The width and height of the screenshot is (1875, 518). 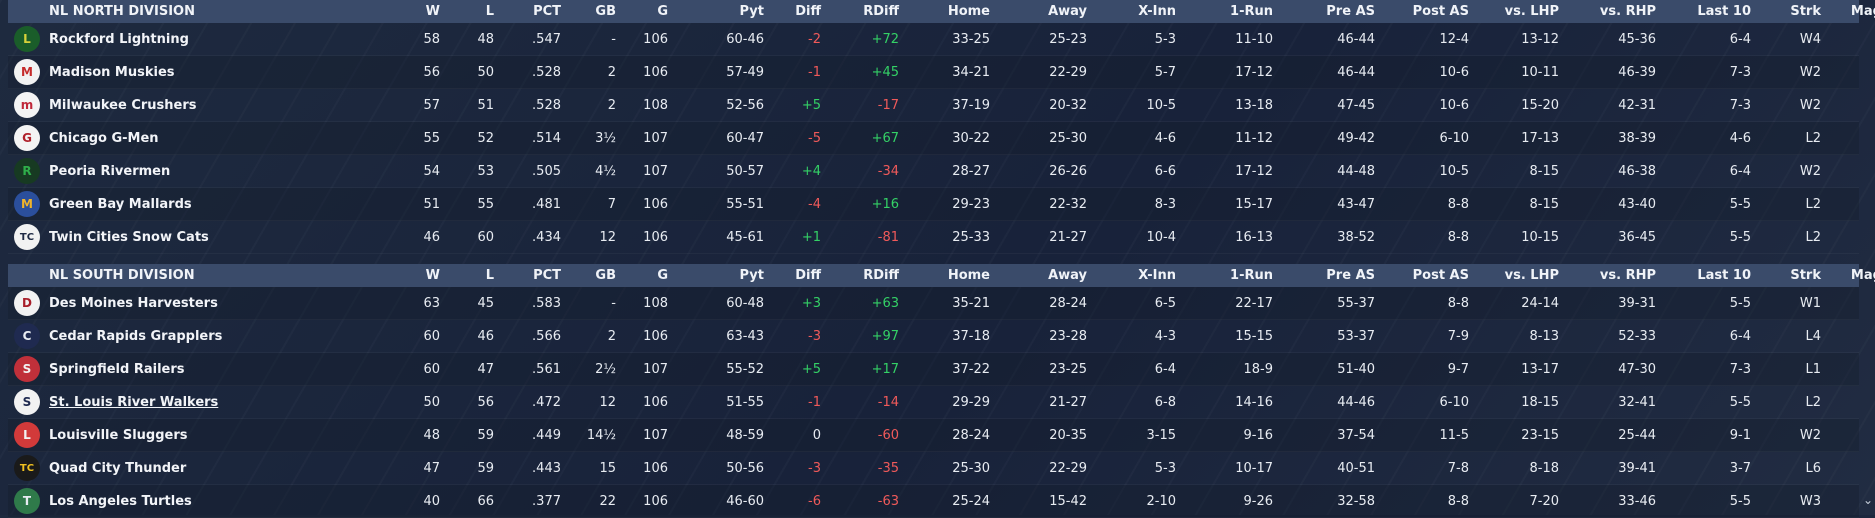 What do you see at coordinates (120, 204) in the screenshot?
I see `team-name-link: Green Bay Mallards` at bounding box center [120, 204].